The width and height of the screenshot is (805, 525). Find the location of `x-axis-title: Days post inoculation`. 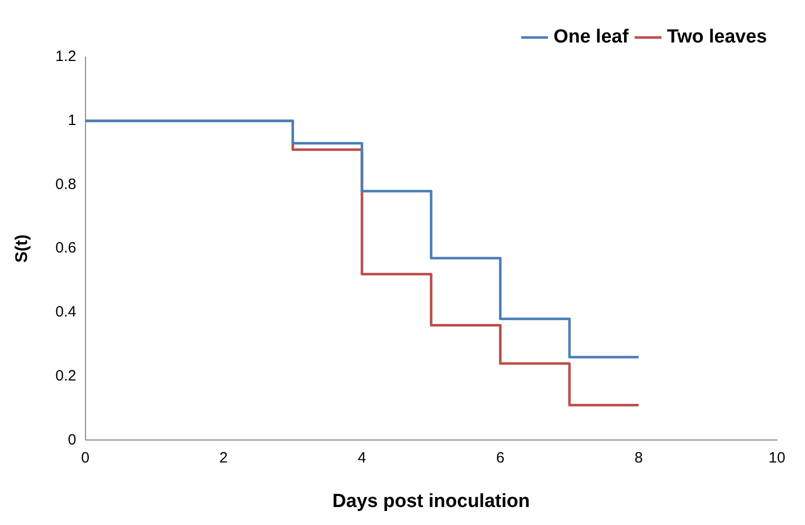

x-axis-title: Days post inoculation is located at coordinates (431, 501).